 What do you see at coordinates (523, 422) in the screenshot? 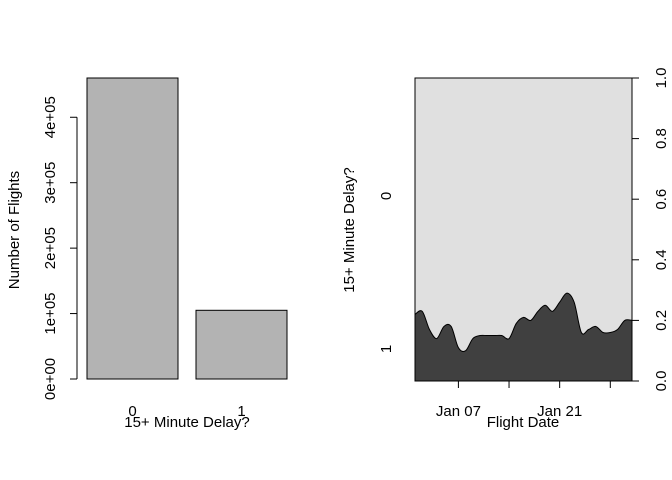
I see `density-x-axis-label: Flight Date` at bounding box center [523, 422].